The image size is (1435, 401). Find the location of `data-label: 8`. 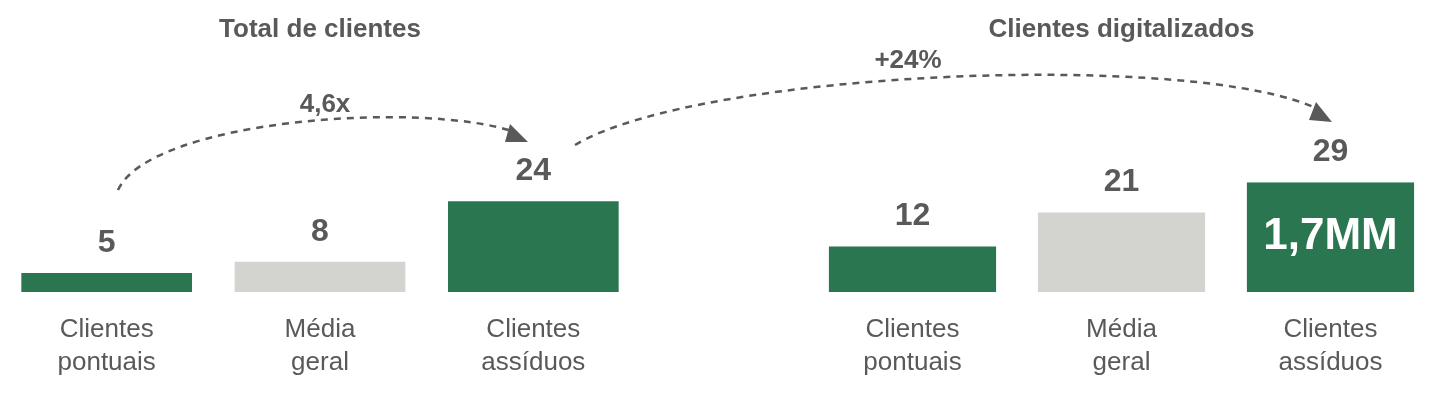

data-label: 8 is located at coordinates (320, 229).